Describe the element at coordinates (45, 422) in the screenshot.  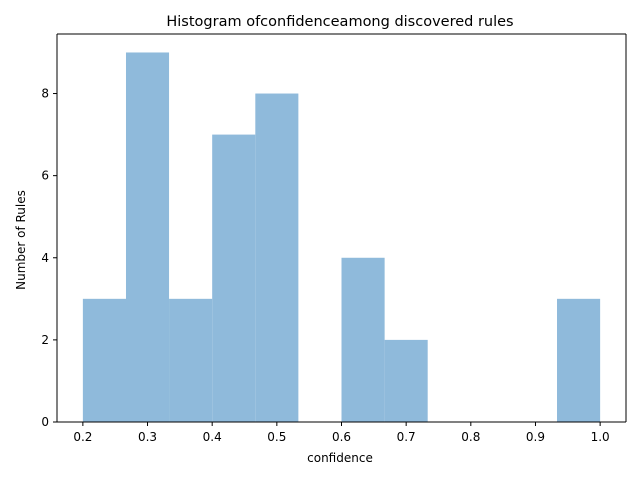
I see `y-tick-label: 0` at that location.